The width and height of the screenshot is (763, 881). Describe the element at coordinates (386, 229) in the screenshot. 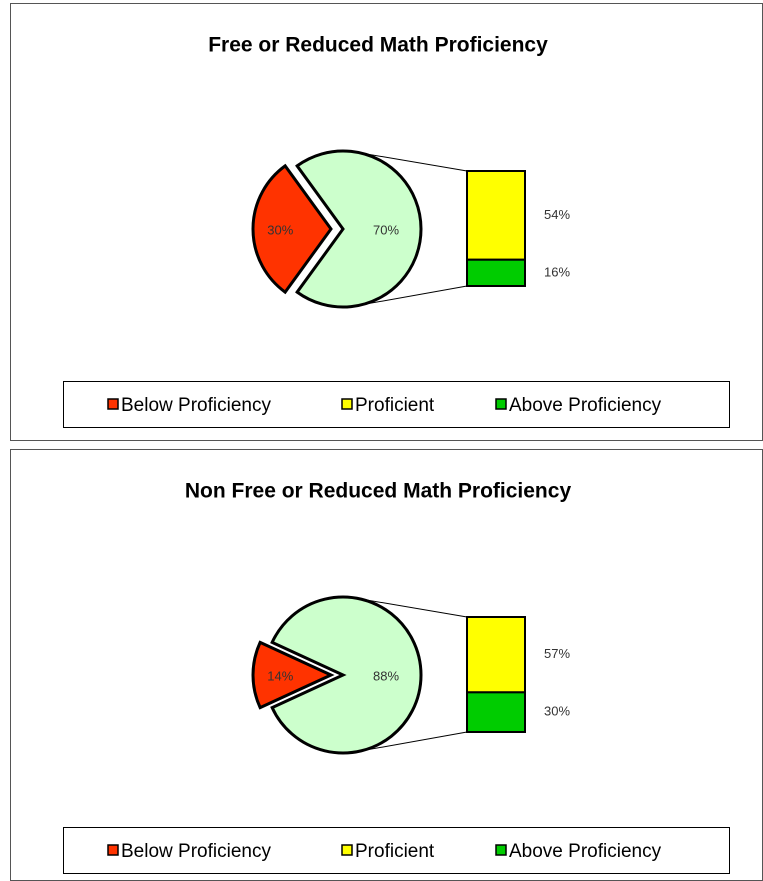

I see `data-label: 70%` at that location.